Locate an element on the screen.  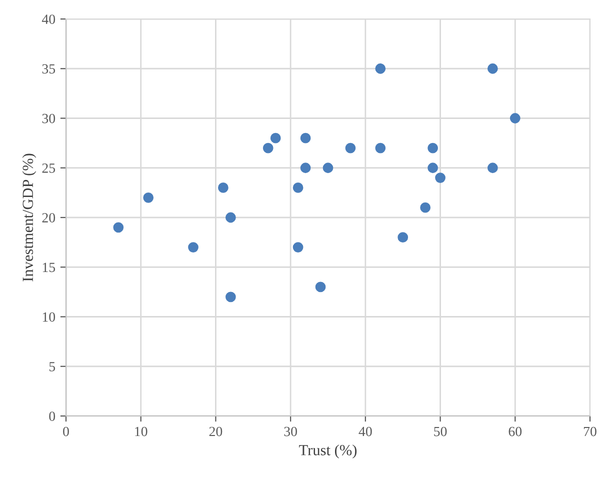
x-tick-label: 30 is located at coordinates (290, 431).